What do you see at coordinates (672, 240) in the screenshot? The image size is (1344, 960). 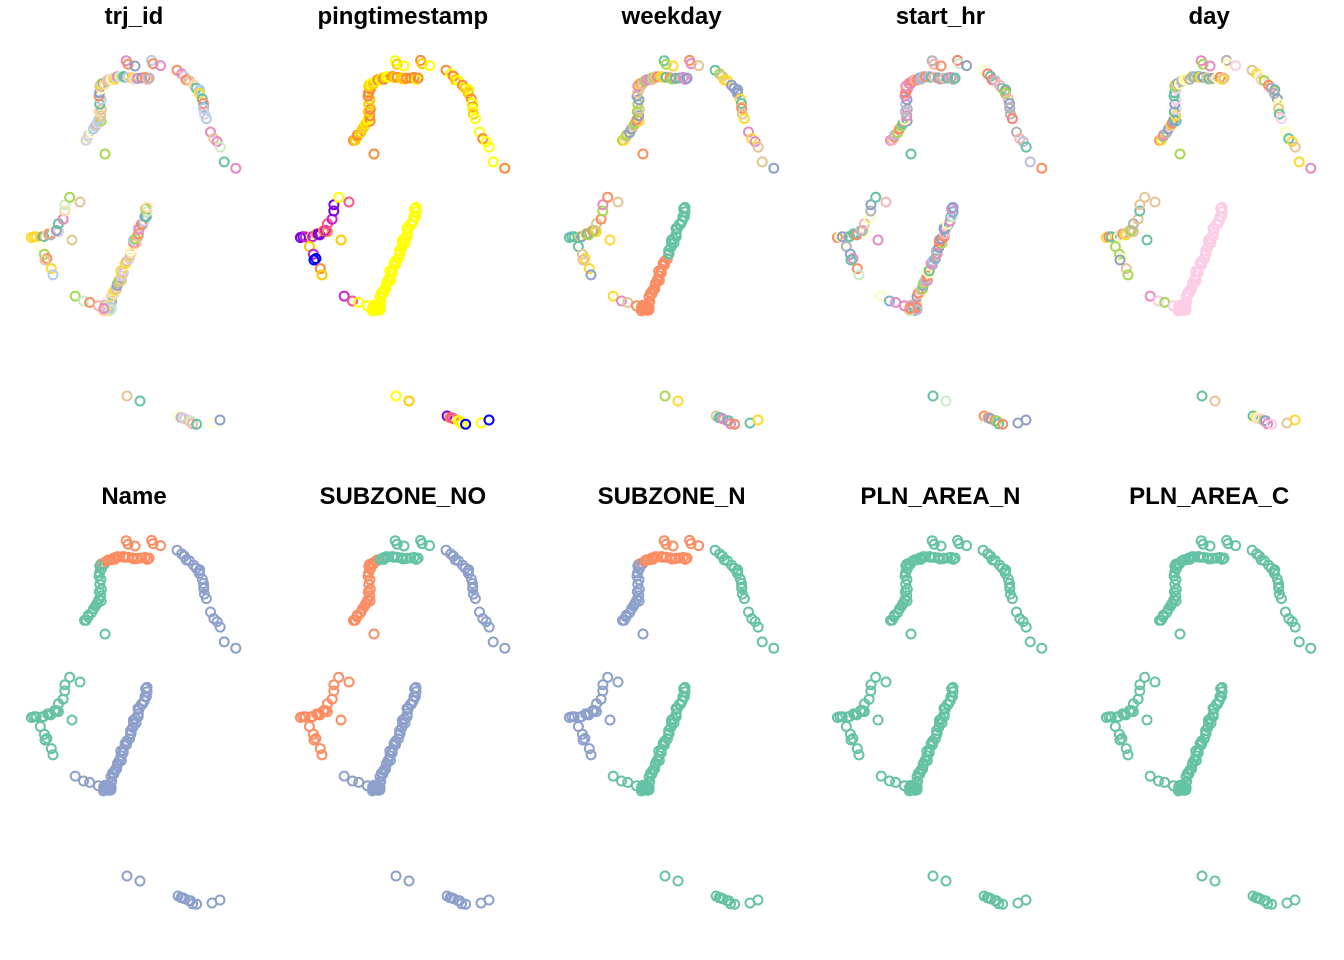 I see `chart-panel: weekday` at bounding box center [672, 240].